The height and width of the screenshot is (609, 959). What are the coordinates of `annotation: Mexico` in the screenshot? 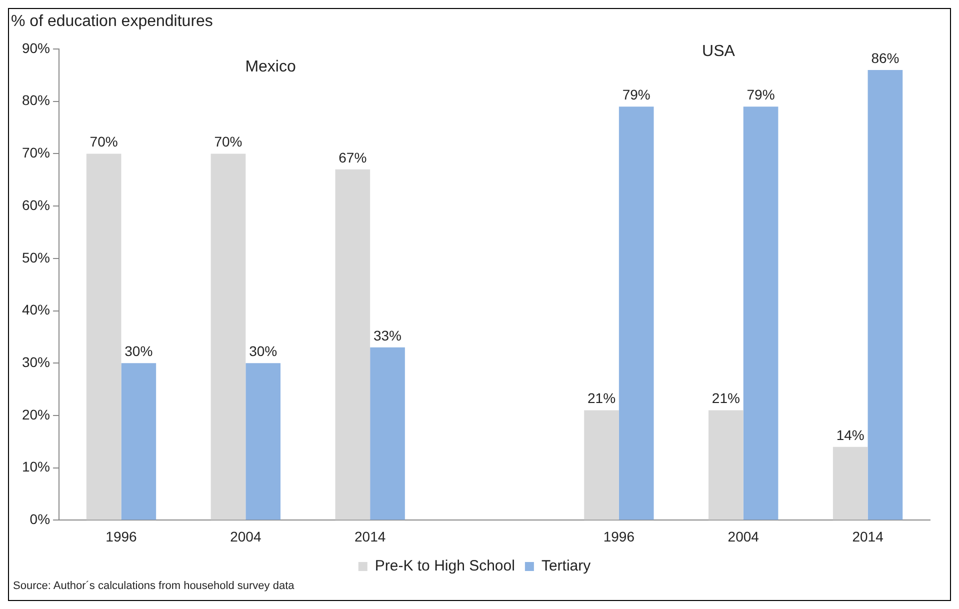 It's located at (270, 67).